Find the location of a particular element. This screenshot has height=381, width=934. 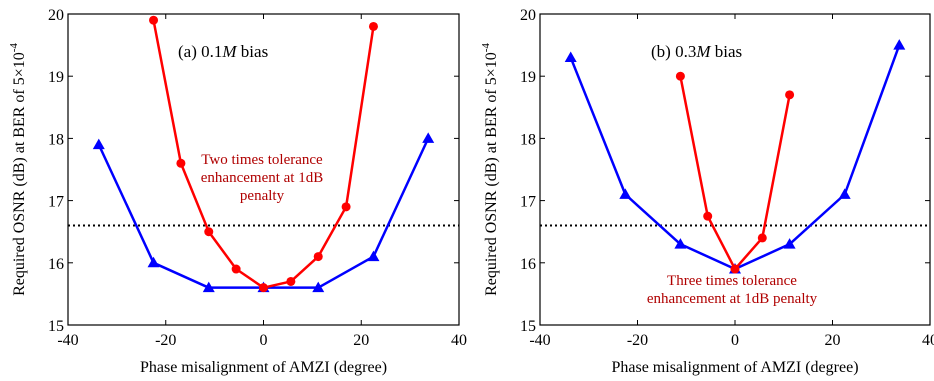

series-line-red is located at coordinates (735, 173).